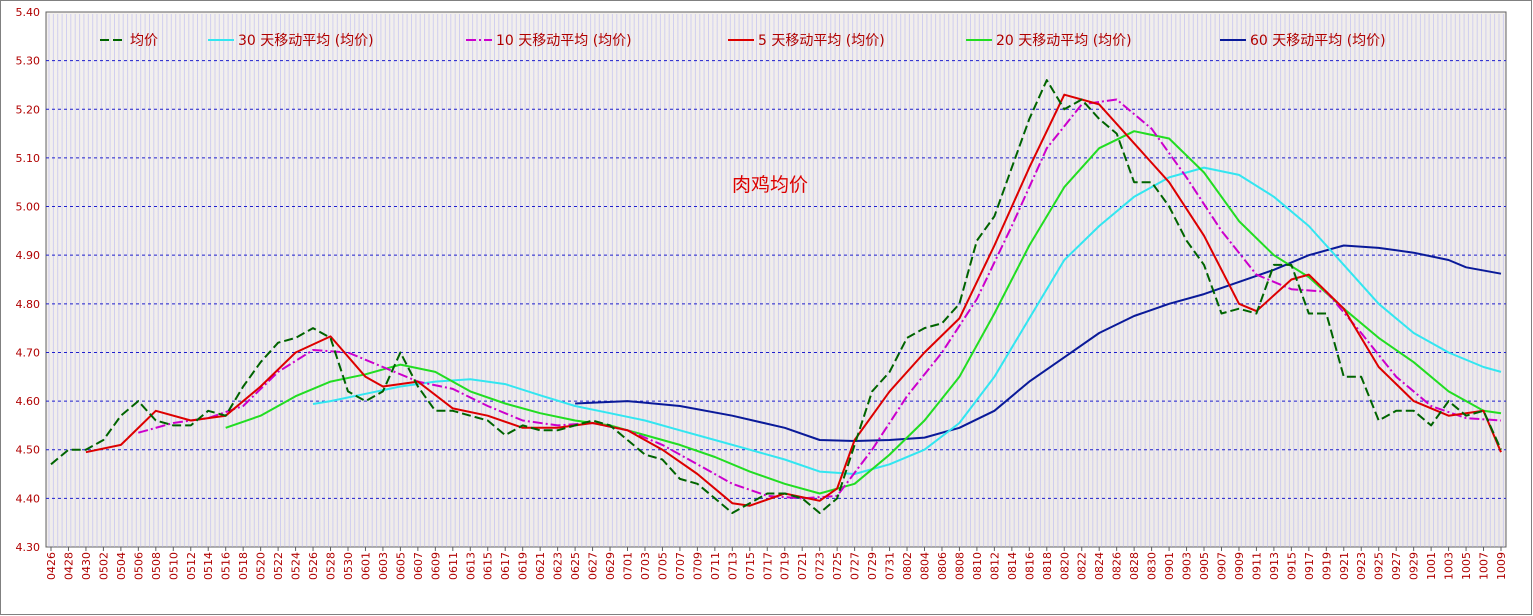  Describe the element at coordinates (1291, 566) in the screenshot. I see `x-tick-label: 0915` at that location.